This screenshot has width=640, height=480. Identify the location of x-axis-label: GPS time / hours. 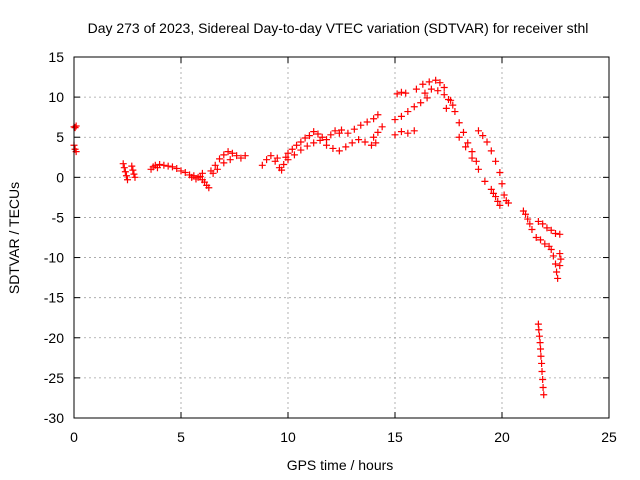
(340, 465).